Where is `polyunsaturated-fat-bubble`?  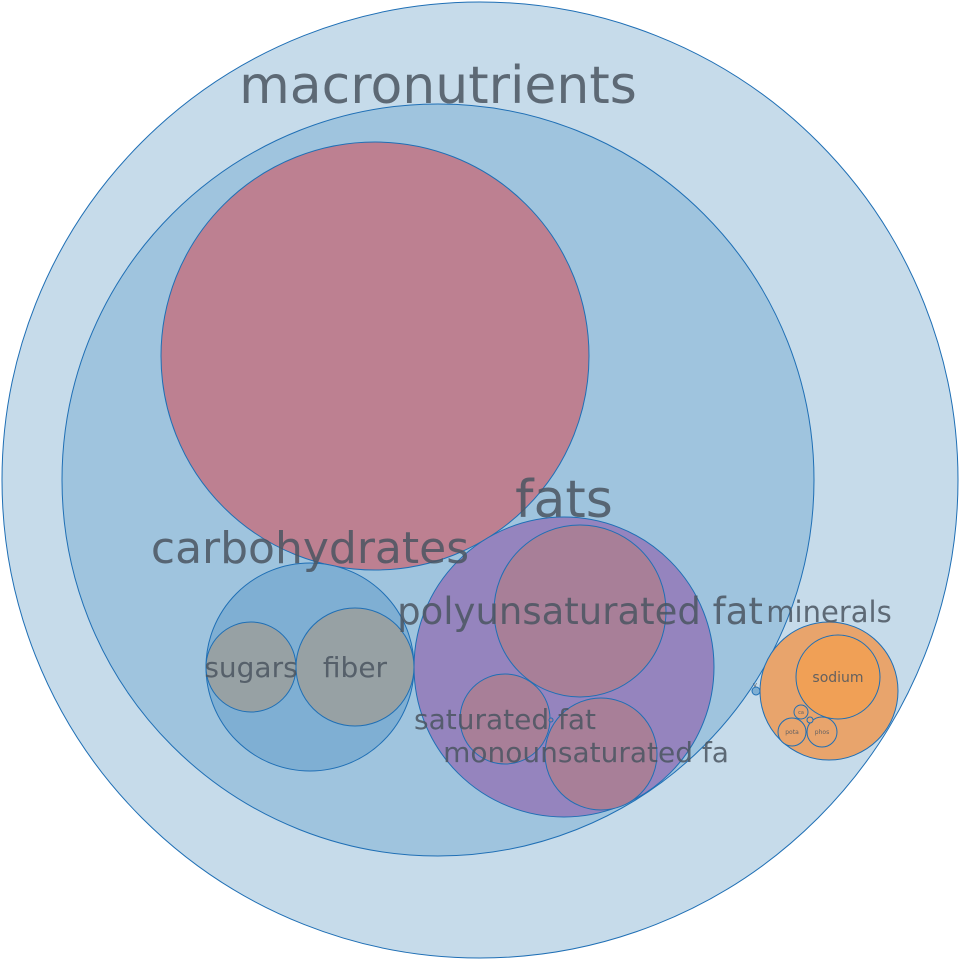
polyunsaturated-fat-bubble is located at coordinates (580, 611).